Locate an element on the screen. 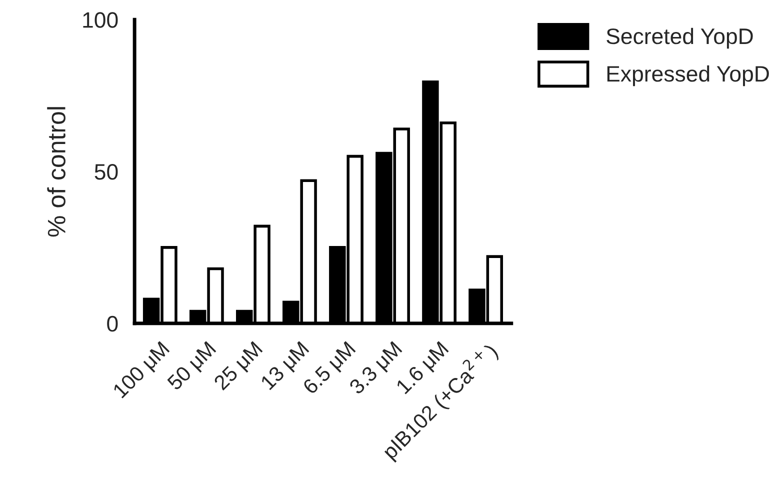 The width and height of the screenshot is (769, 490). y-tick-label: 0 is located at coordinates (112, 324).